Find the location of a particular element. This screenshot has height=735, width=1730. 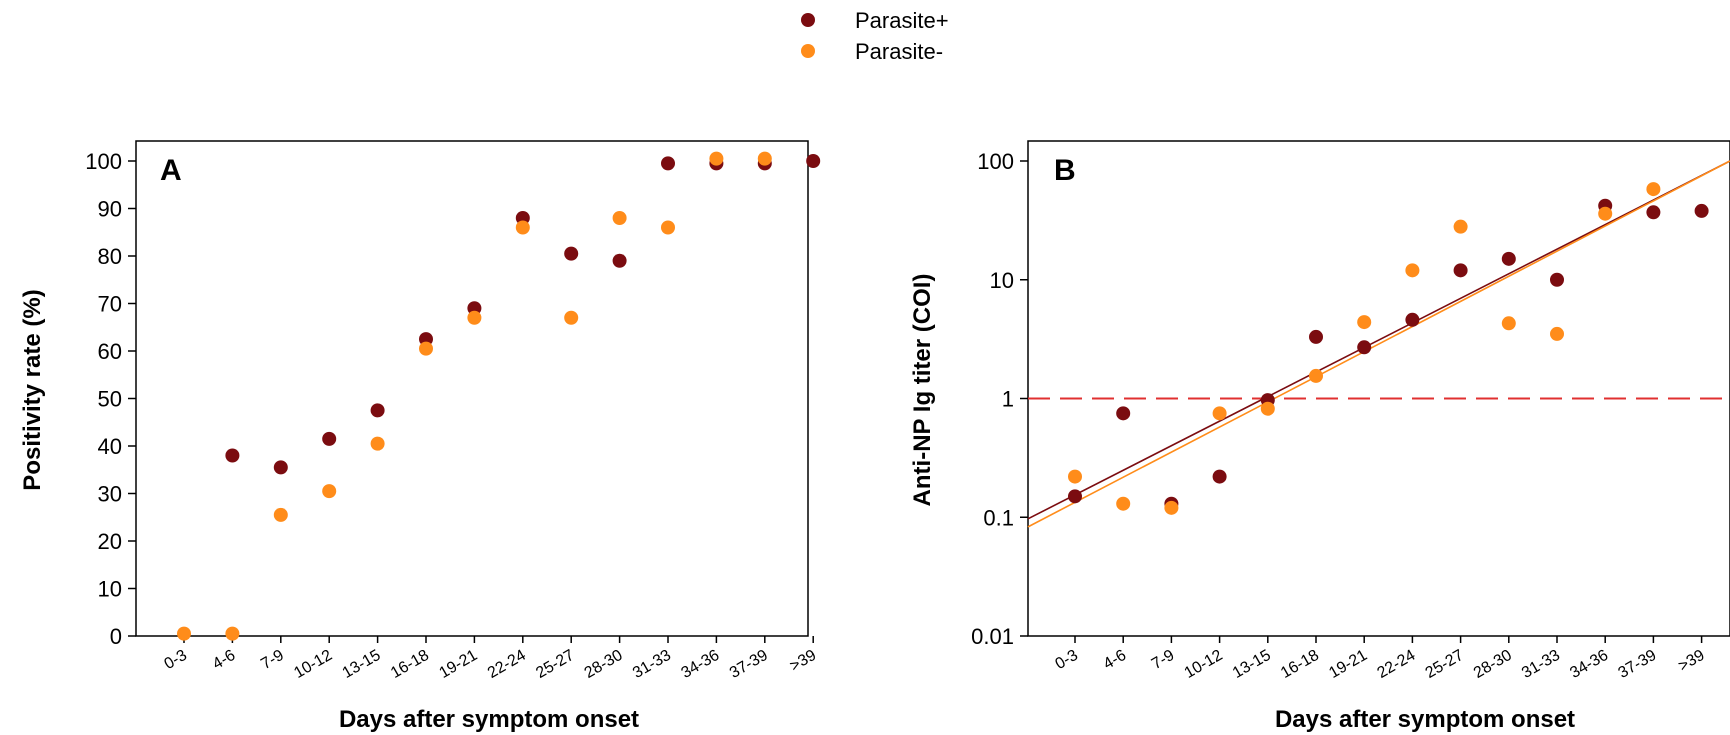

y-tick-label-9: 90 is located at coordinates (110, 209).